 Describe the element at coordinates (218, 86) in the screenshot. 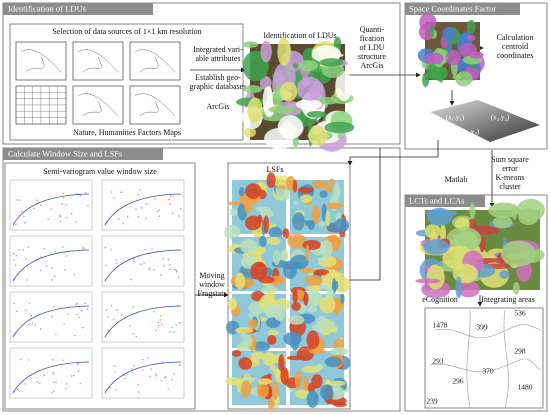

I see `label: graphic databases` at that location.